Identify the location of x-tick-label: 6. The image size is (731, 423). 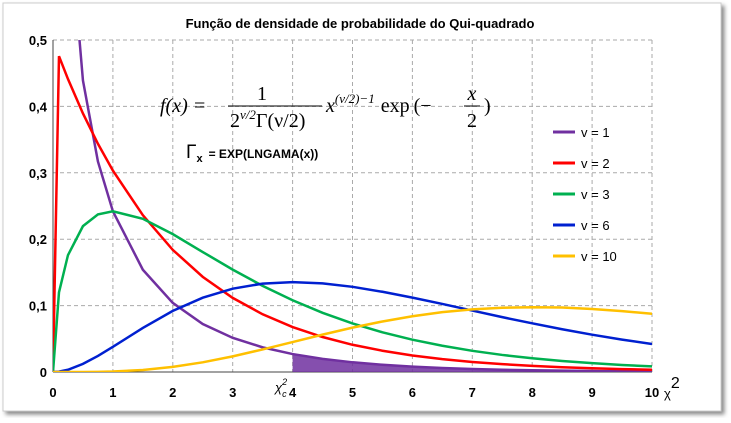
(412, 392).